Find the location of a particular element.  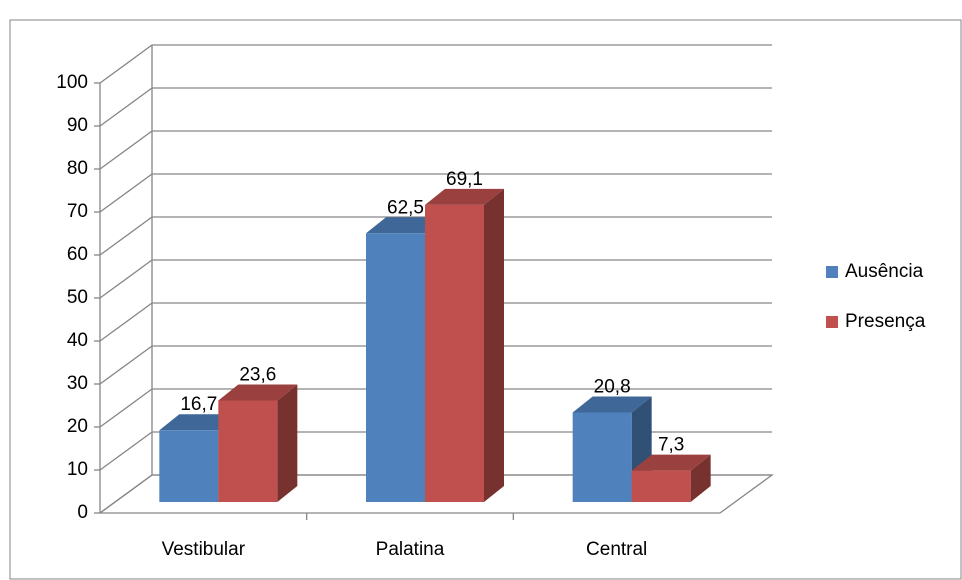

legend-label: Presença is located at coordinates (885, 321).